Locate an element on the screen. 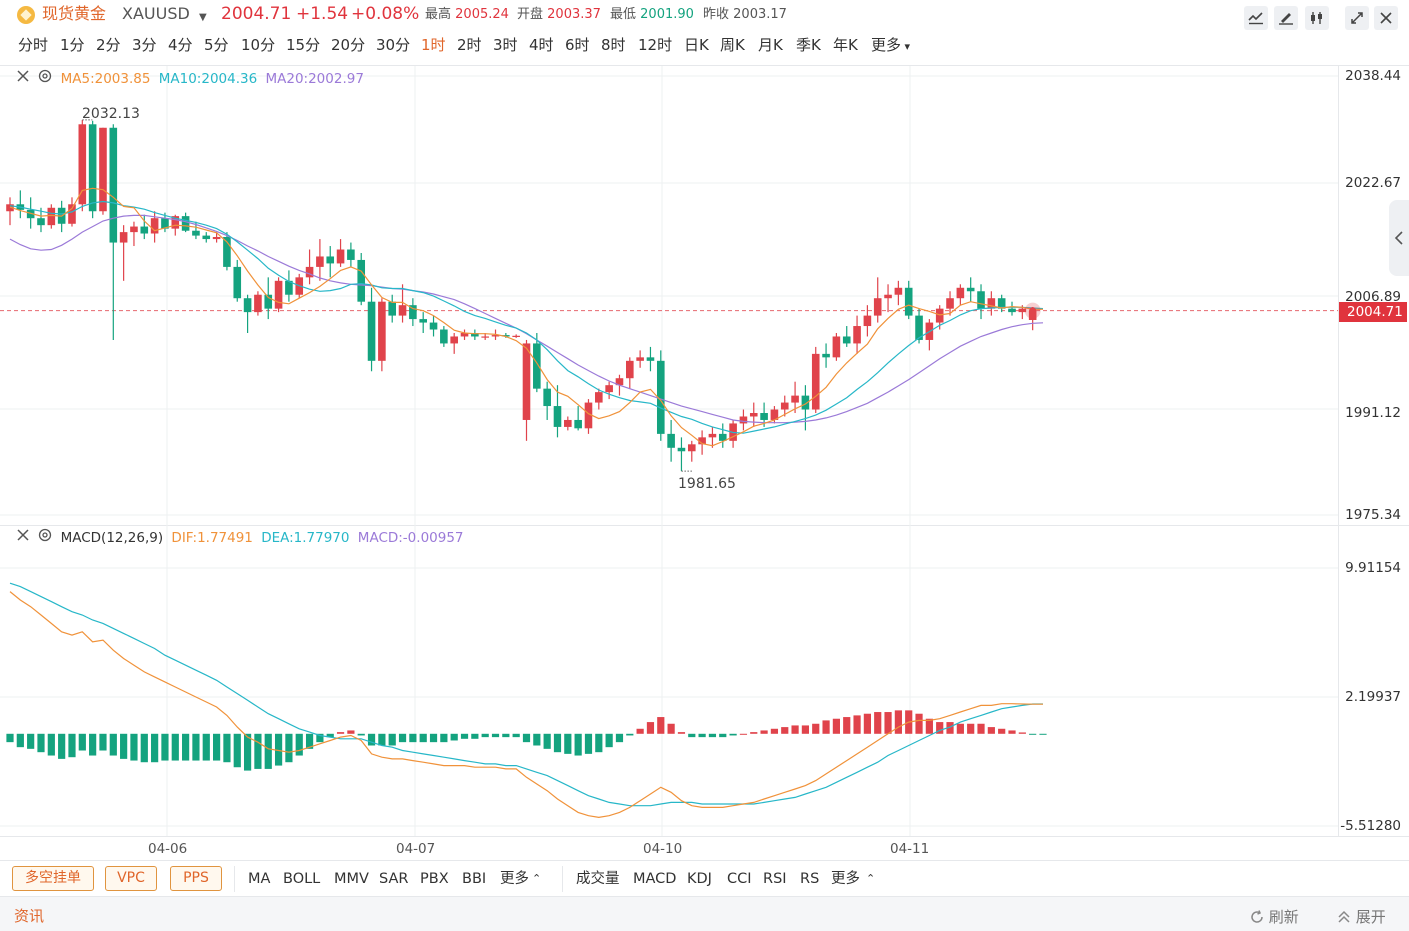  price-change: +1.54 is located at coordinates (322, 14).